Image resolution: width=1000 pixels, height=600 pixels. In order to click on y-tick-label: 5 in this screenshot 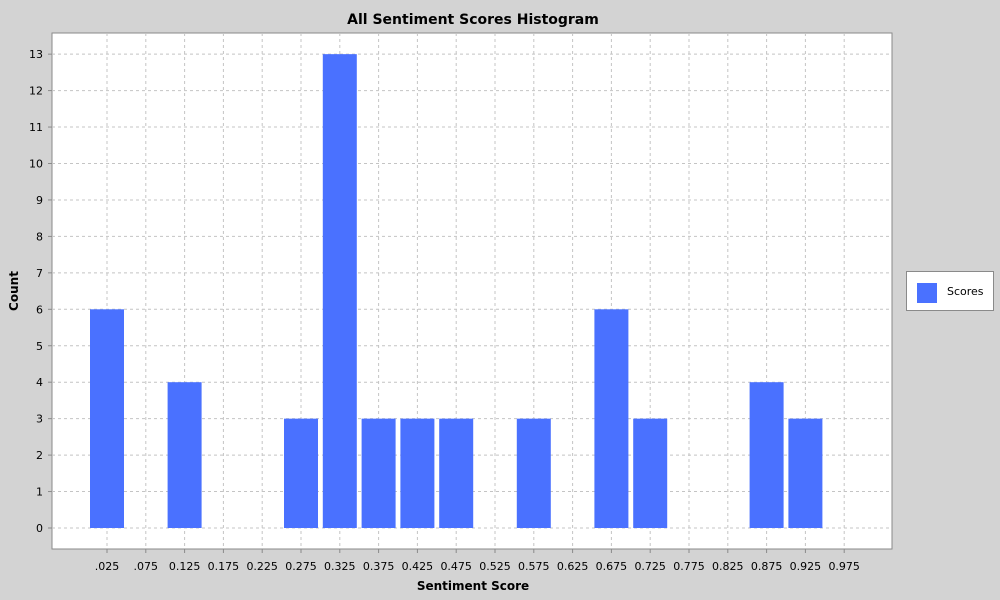, I will do `click(39, 346)`.